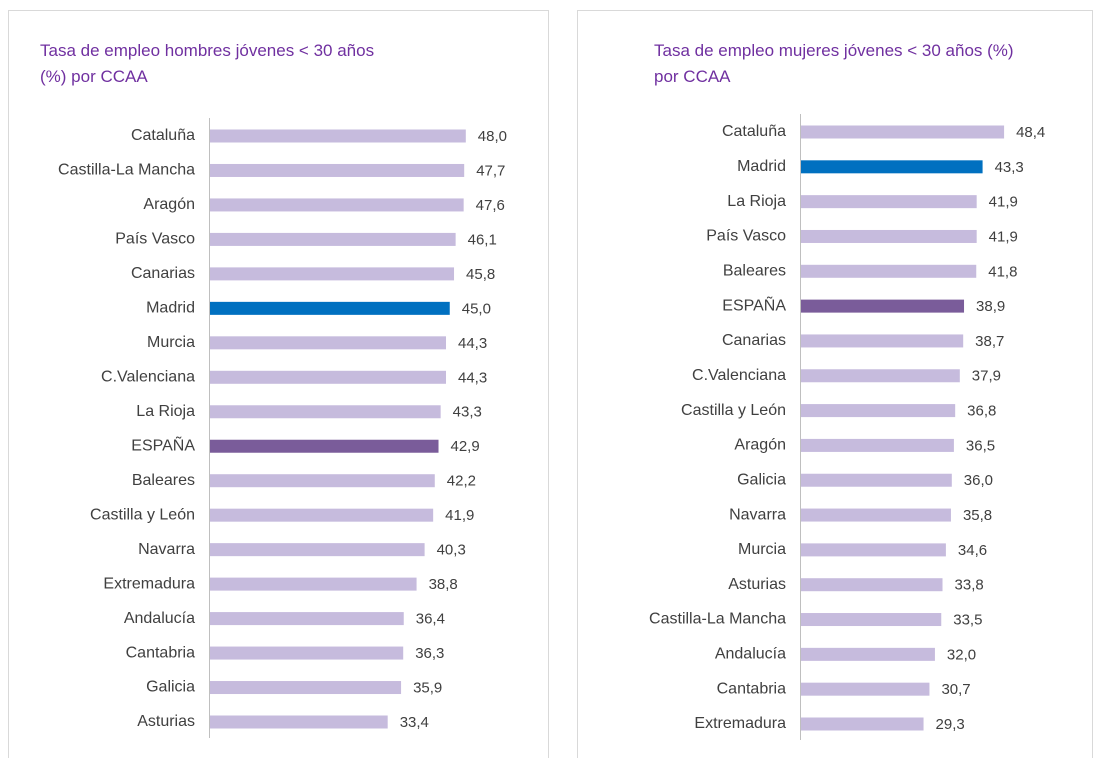 The image size is (1100, 758). What do you see at coordinates (482, 239) in the screenshot?
I see `value-label: 46,1` at bounding box center [482, 239].